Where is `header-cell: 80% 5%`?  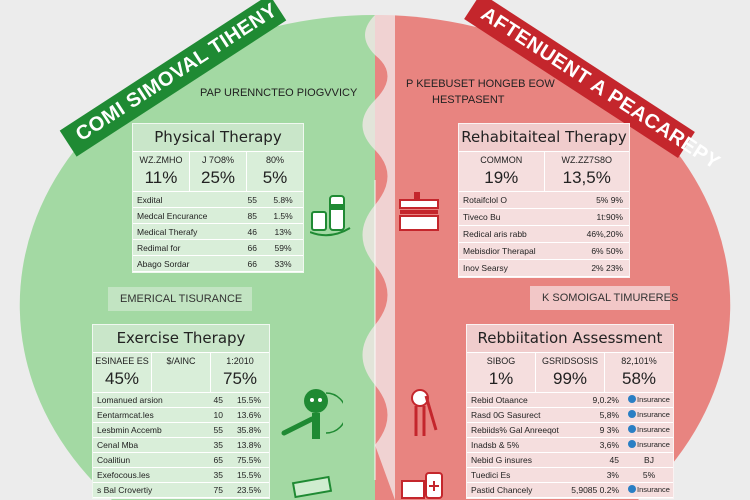
header-cell: 80% 5% is located at coordinates (275, 171).